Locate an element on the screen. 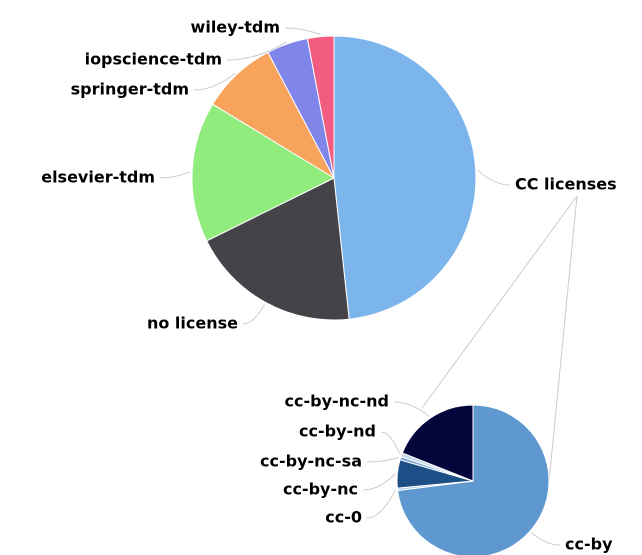  slice-label: cc-0 is located at coordinates (343, 517).